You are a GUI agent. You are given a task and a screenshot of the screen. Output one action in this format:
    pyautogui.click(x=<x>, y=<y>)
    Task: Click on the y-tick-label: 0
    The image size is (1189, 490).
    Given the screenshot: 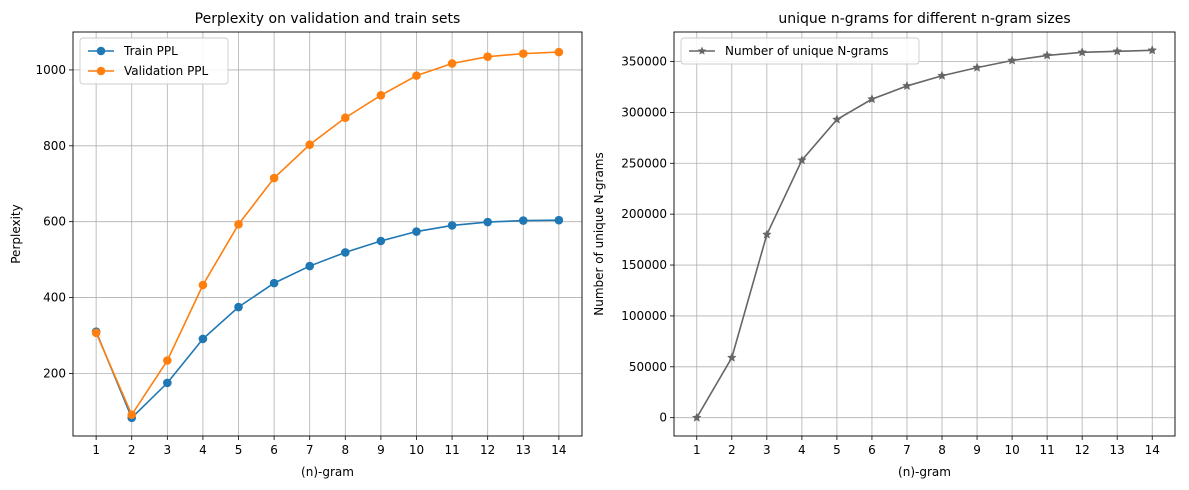 What is the action you would take?
    pyautogui.click(x=663, y=418)
    